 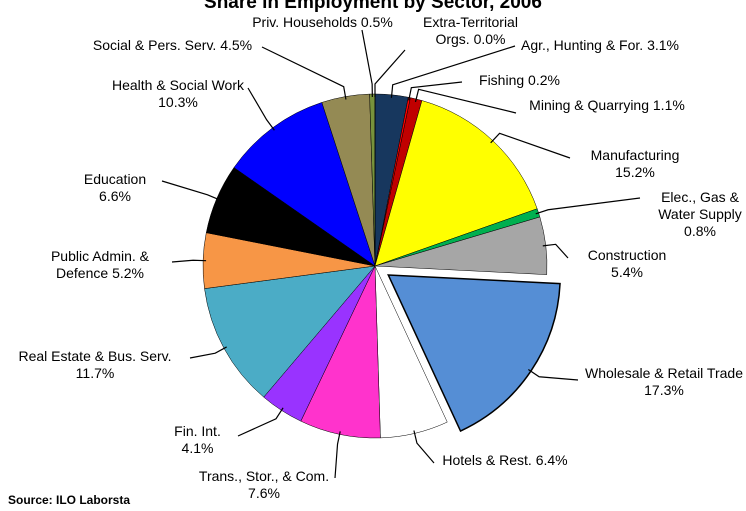 I want to click on category-label: Wholesale & Retail Trade, so click(x=664, y=373).